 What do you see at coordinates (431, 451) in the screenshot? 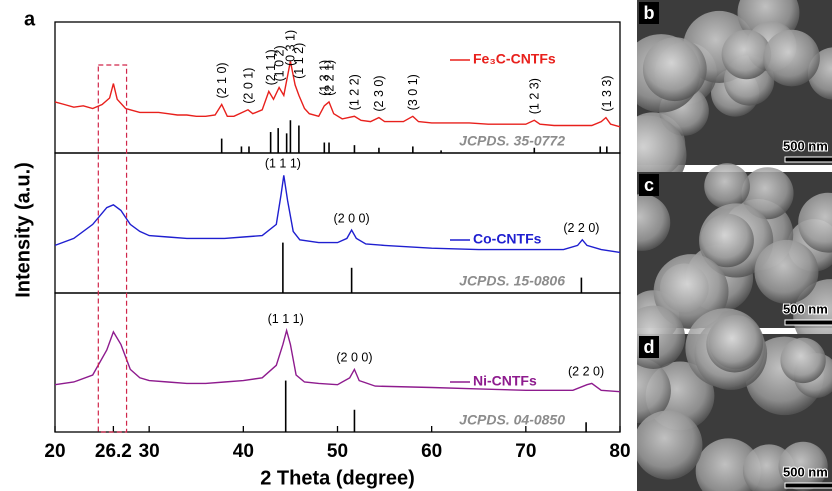
I see `x-tick-label: 60` at bounding box center [431, 451].